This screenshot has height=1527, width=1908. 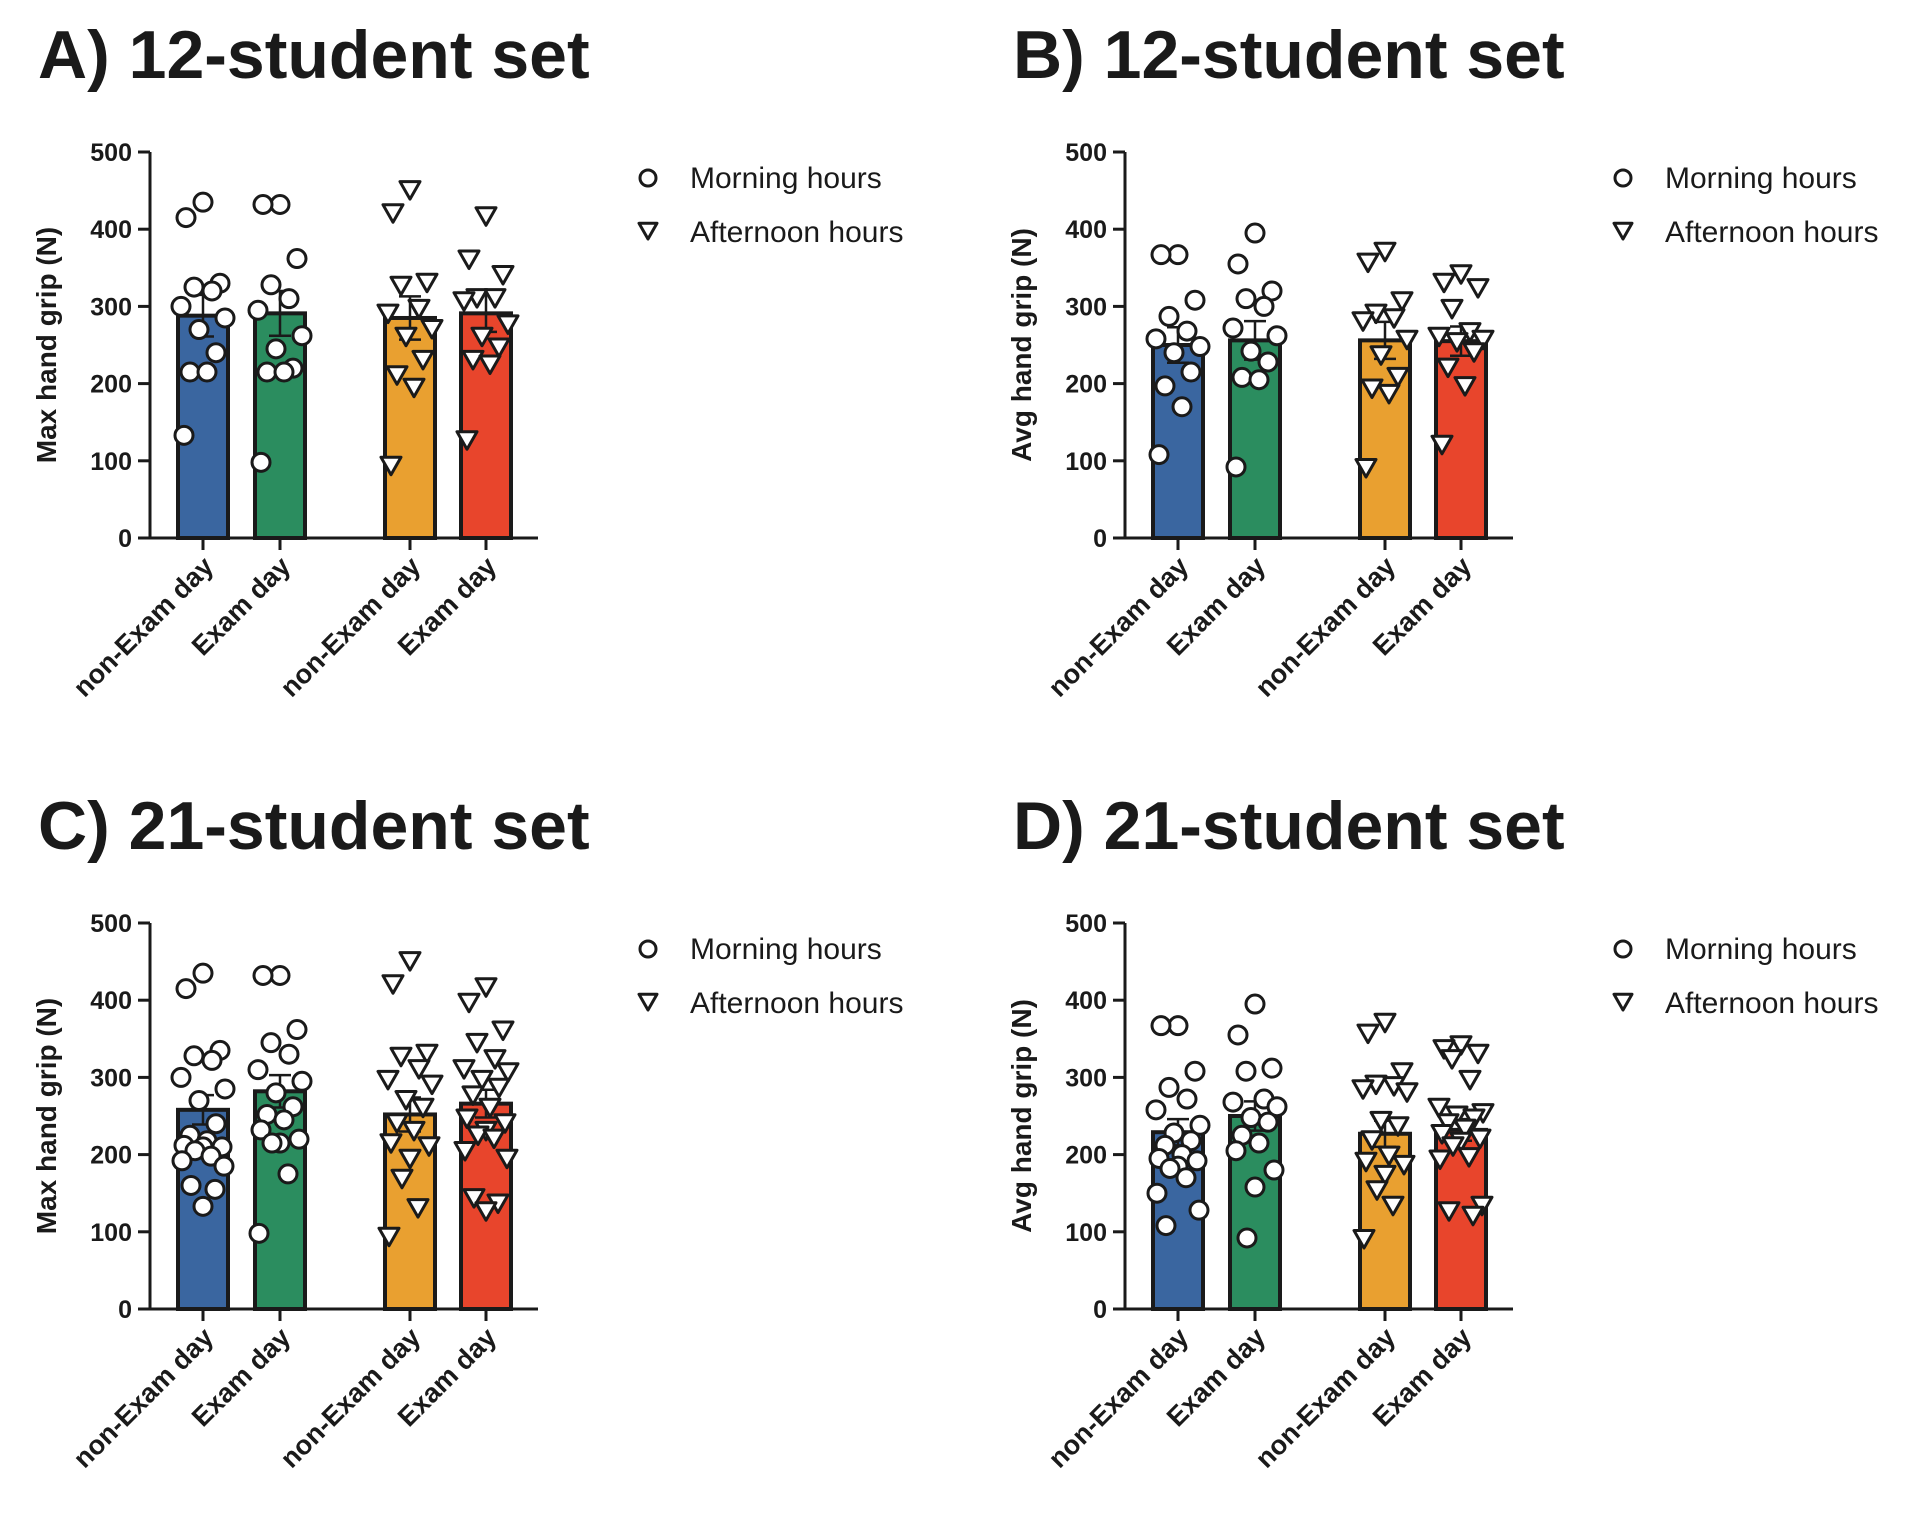 I want to click on y-axis-label: Max hand grip (N), so click(x=46, y=345).